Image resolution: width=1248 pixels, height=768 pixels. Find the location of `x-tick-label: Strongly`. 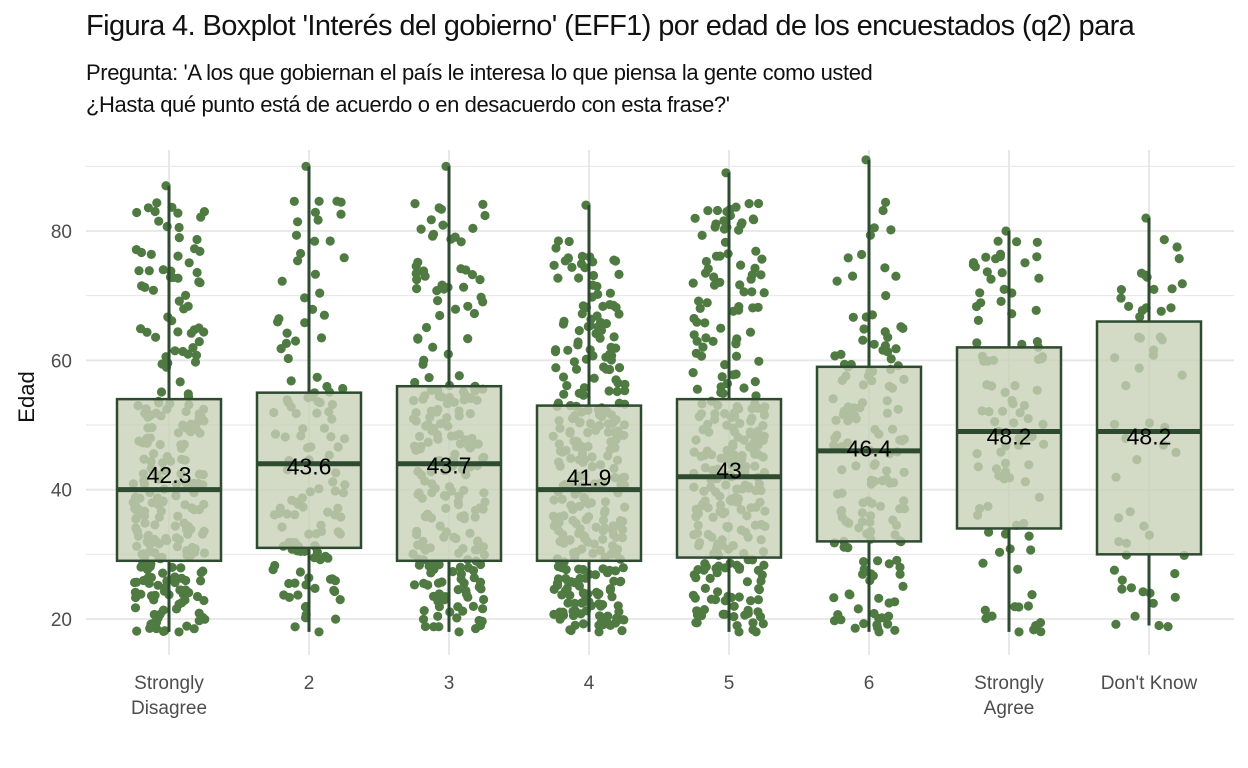

x-tick-label: Strongly is located at coordinates (169, 683).